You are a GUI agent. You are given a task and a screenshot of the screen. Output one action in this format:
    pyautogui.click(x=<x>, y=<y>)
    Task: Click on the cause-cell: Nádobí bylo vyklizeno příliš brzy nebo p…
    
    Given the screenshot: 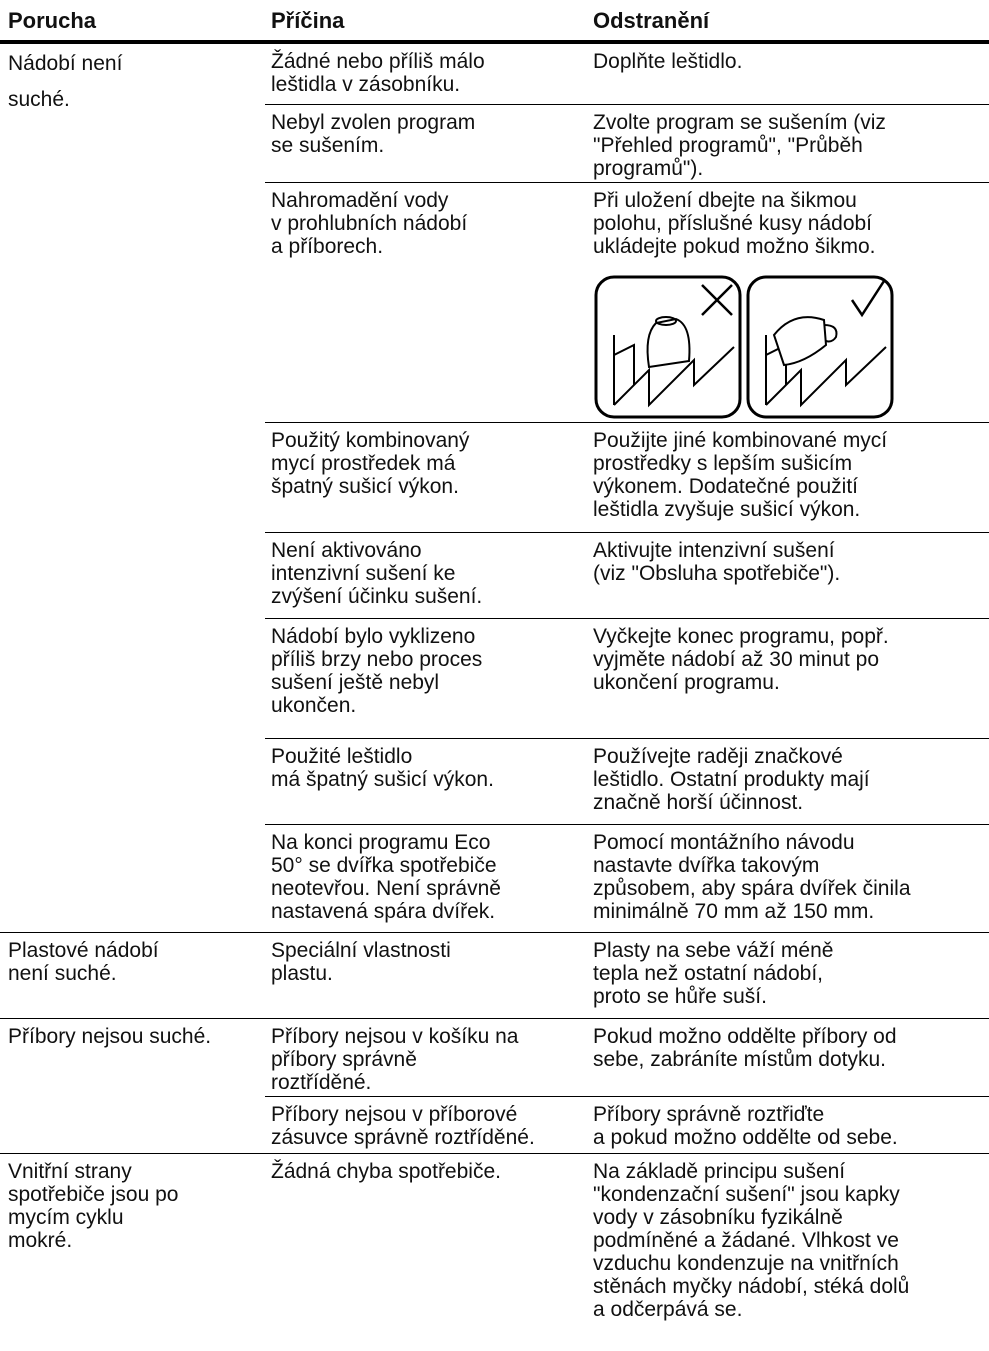 What is the action you would take?
    pyautogui.click(x=426, y=677)
    